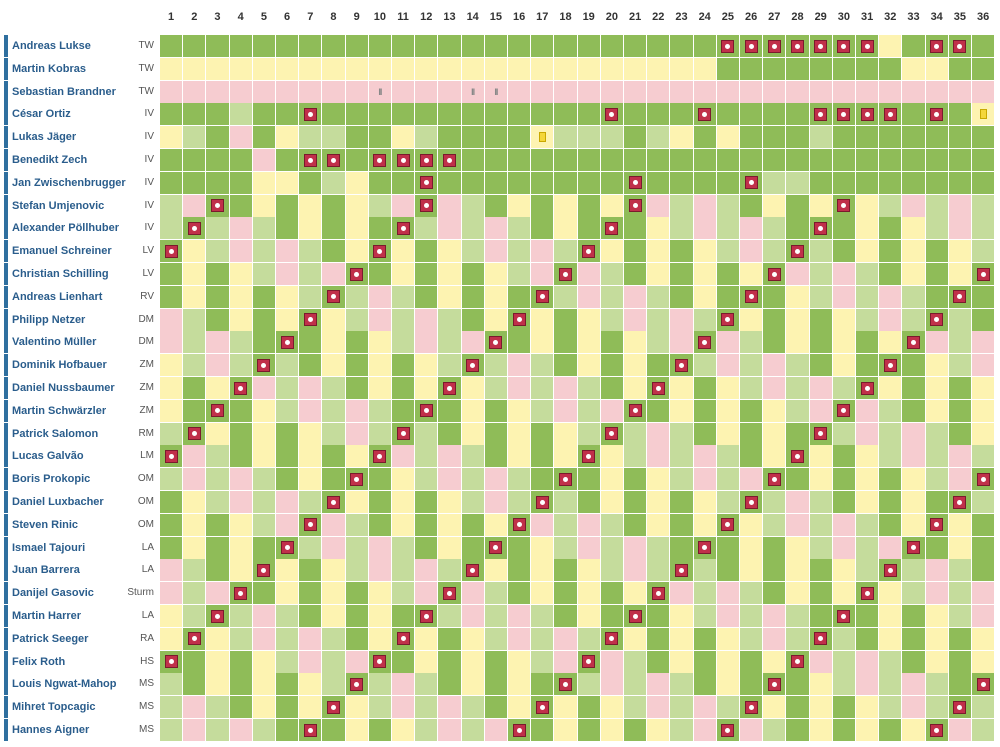  I want to click on player-name: Lucas Galvão LM, so click(81, 456).